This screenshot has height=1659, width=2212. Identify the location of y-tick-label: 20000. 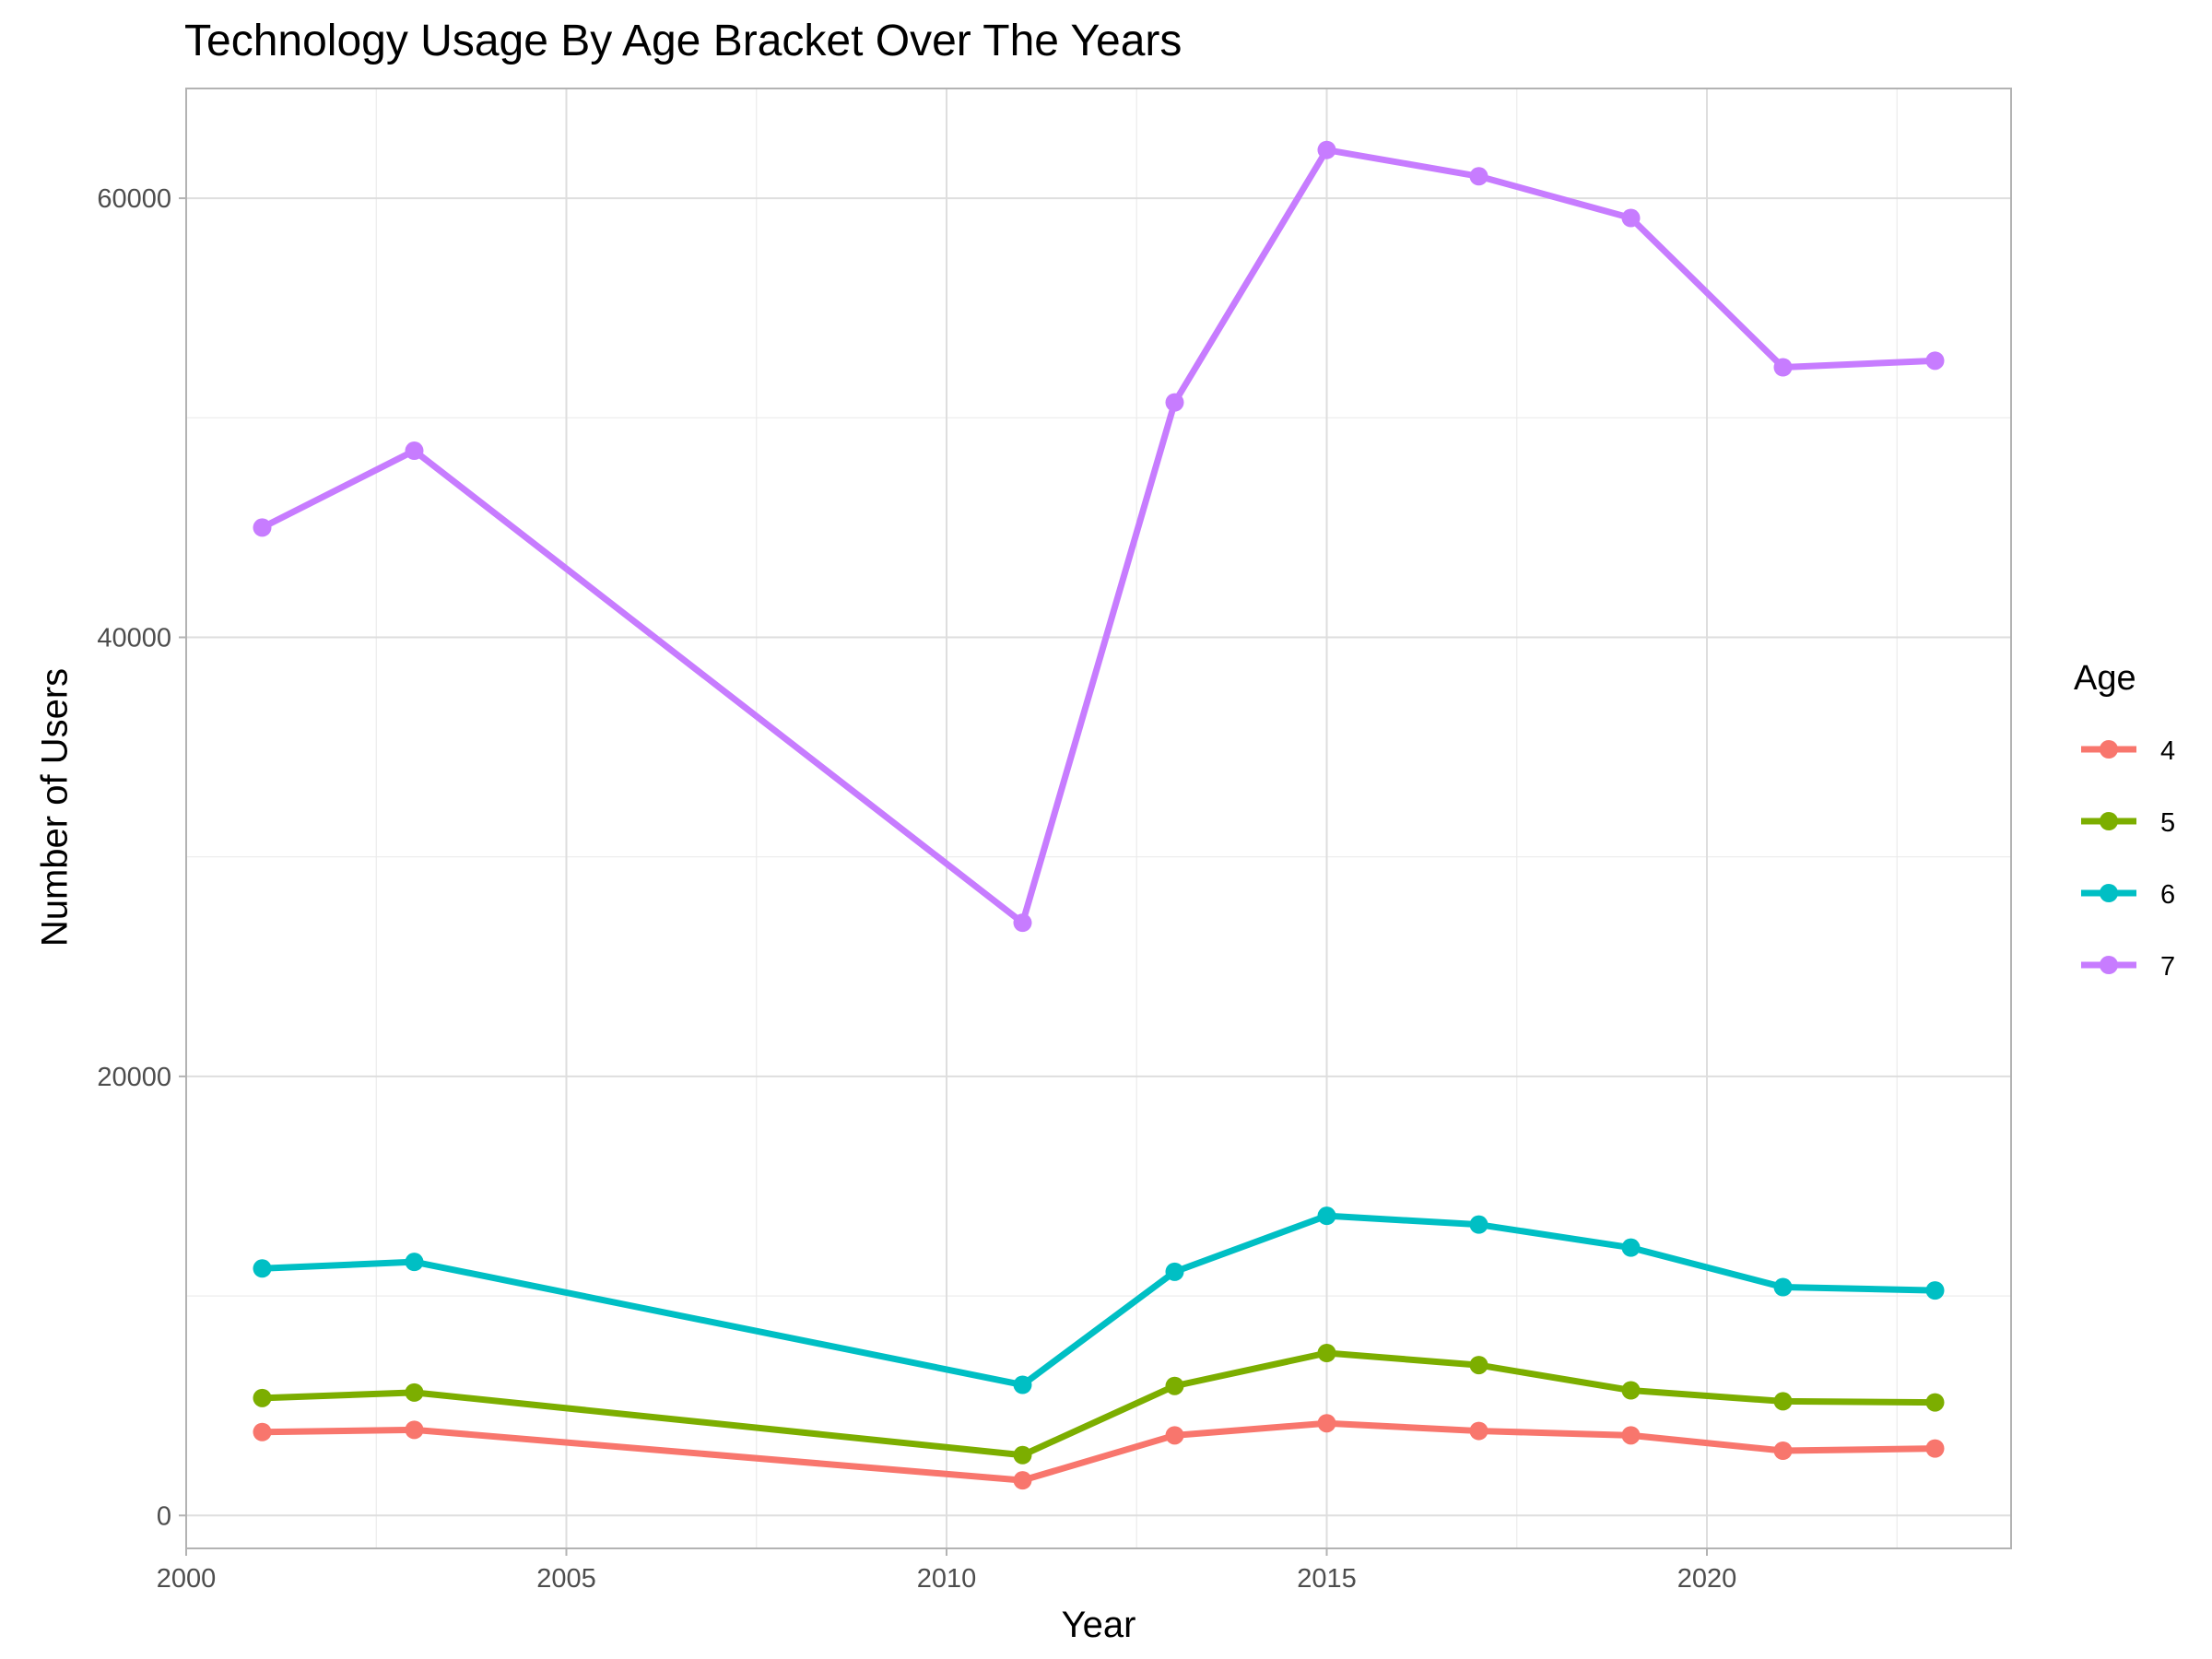
(134, 1077).